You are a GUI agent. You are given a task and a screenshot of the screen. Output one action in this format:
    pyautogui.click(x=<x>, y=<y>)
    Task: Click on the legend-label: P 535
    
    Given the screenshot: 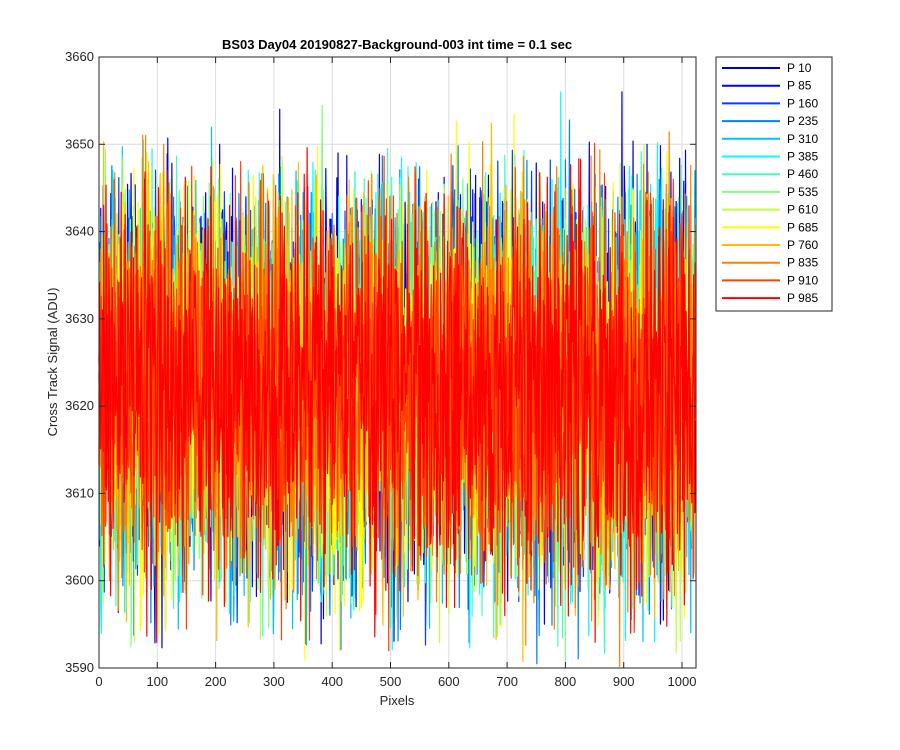 What is the action you would take?
    pyautogui.click(x=802, y=192)
    